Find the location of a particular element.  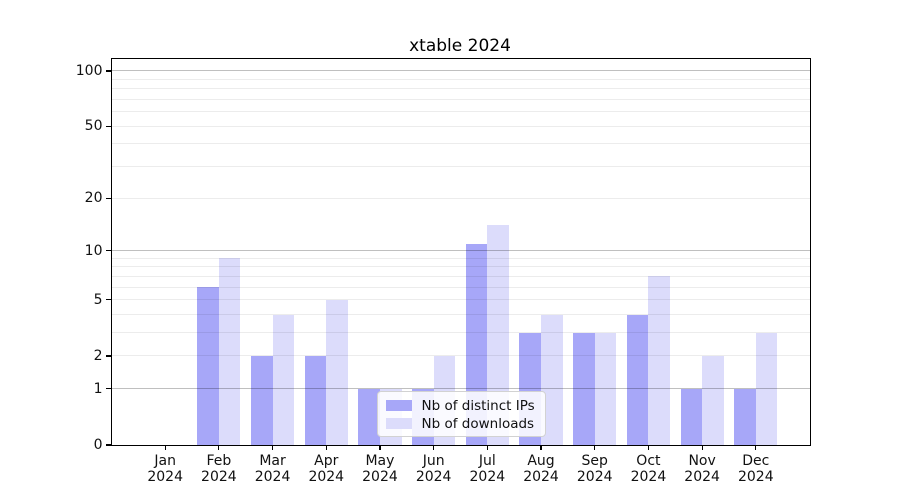

legend-swatch-distinct-ips is located at coordinates (398, 405).